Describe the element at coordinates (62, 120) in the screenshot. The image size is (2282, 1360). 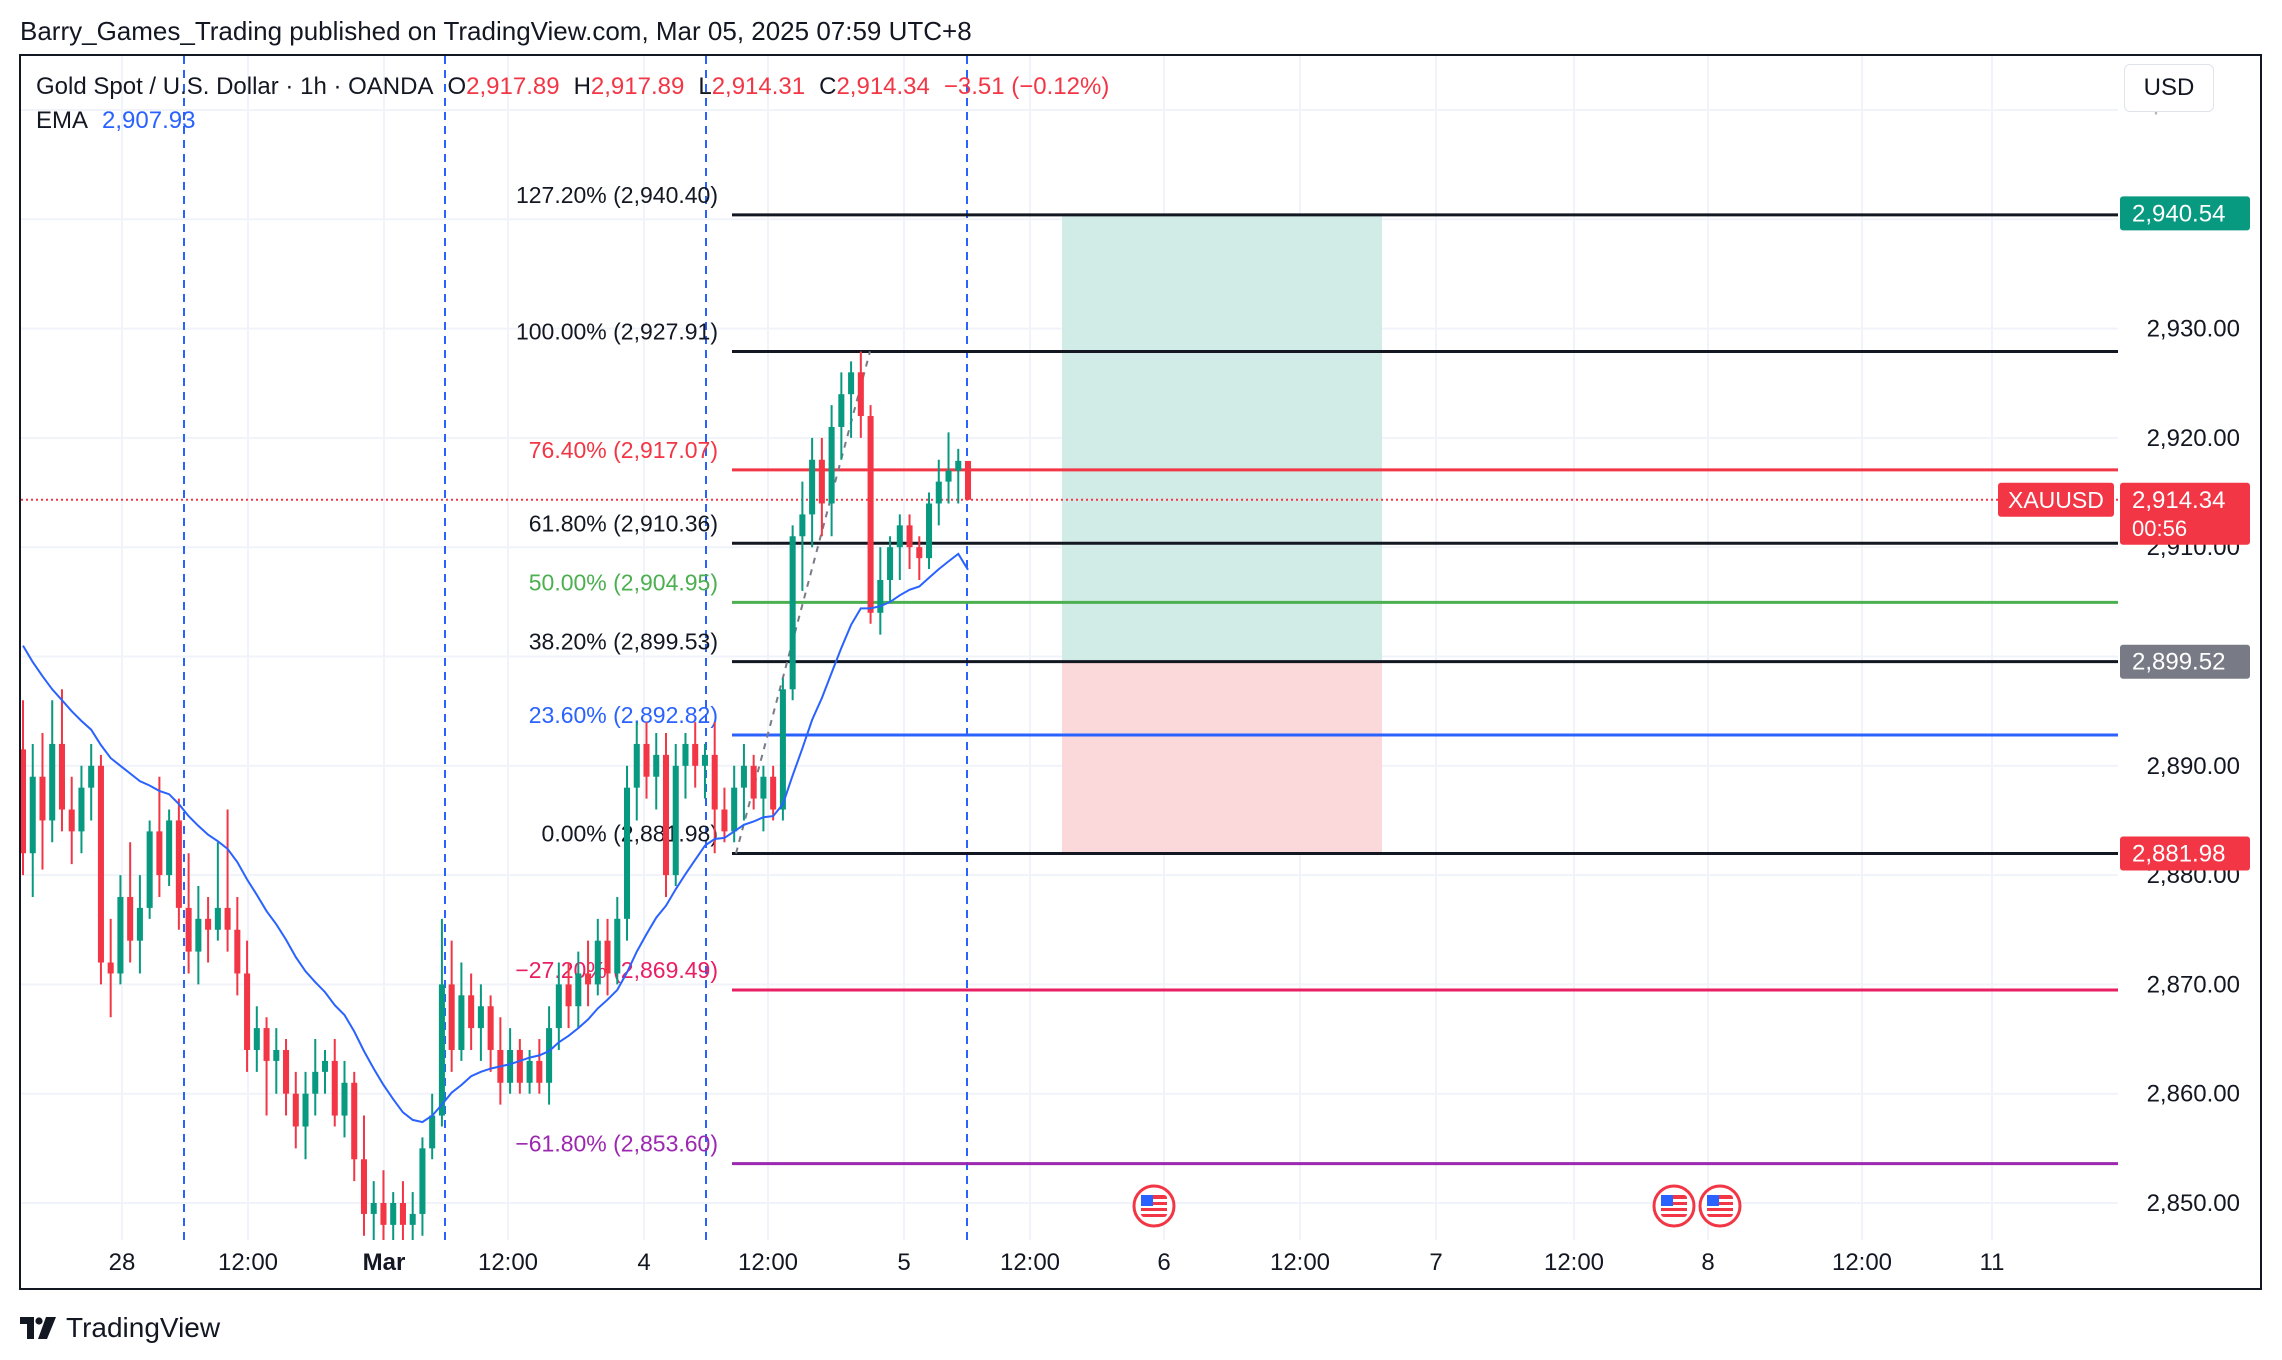
I see `ema-label: EMA` at that location.